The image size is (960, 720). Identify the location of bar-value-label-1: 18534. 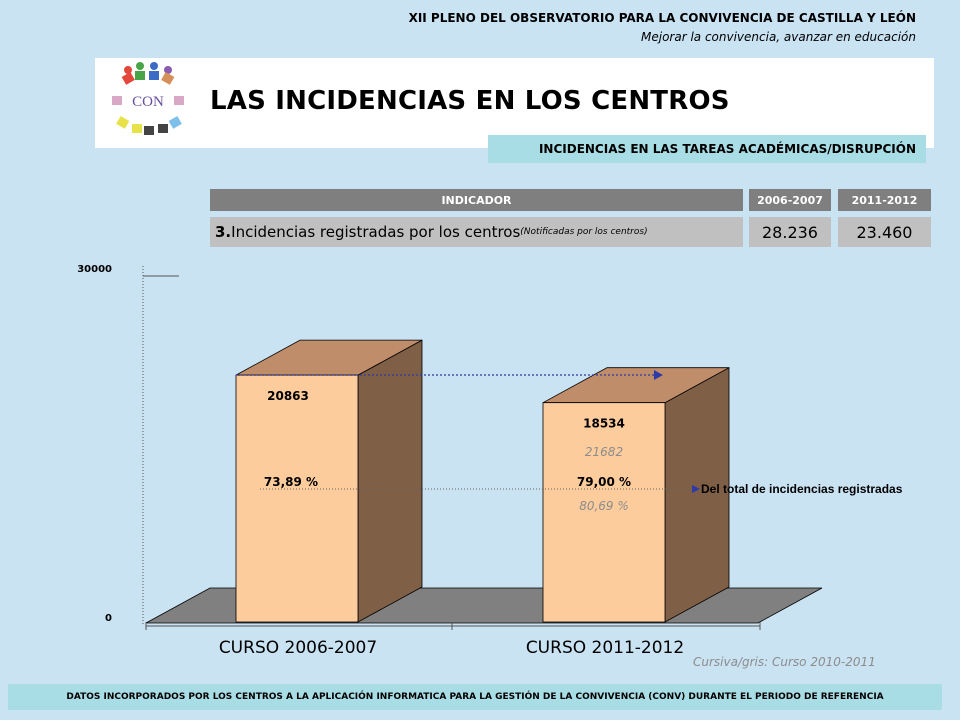
(604, 424).